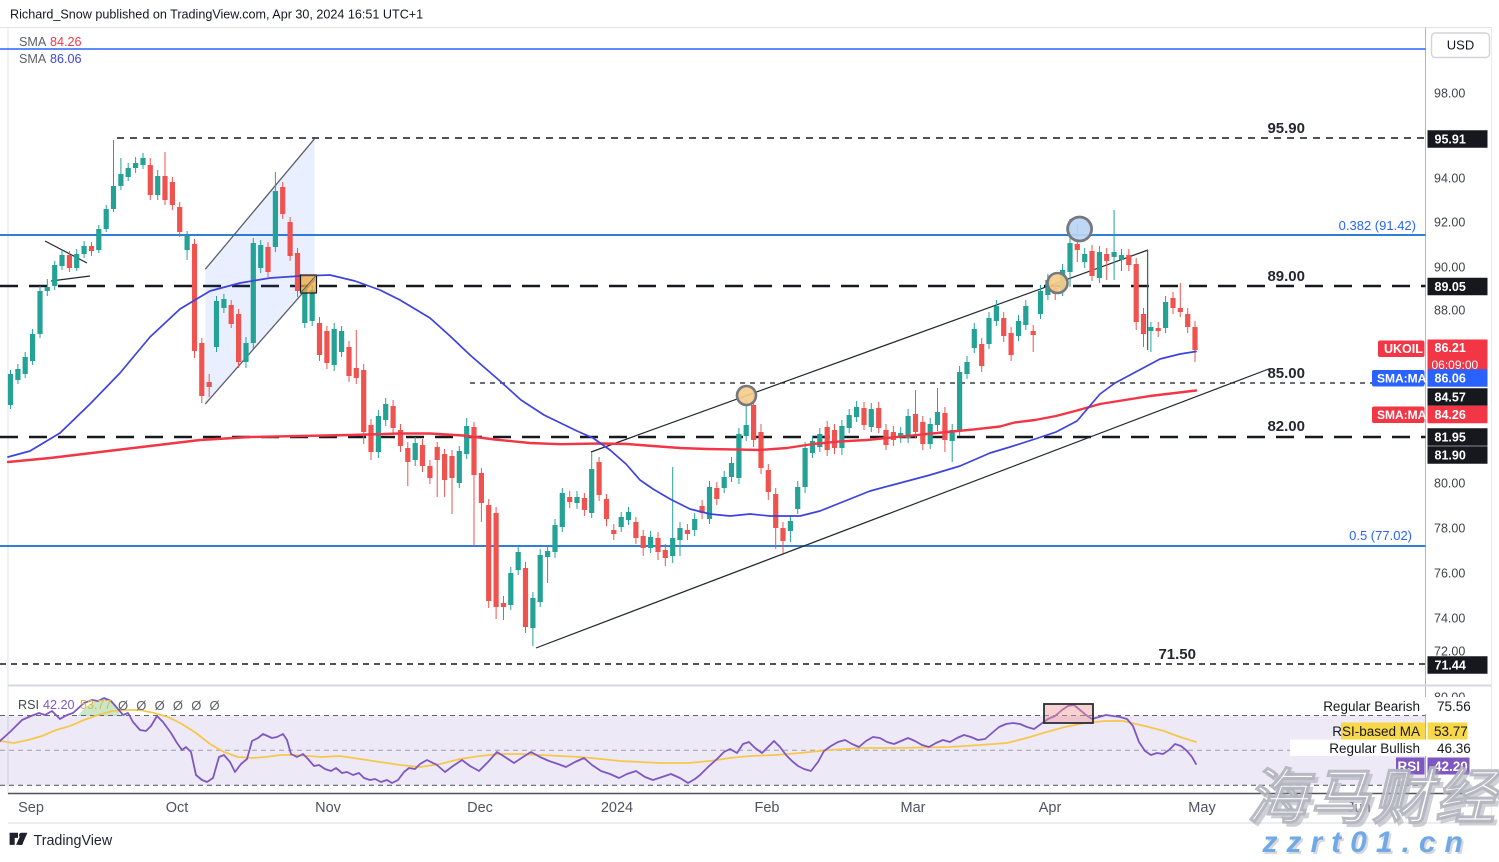  I want to click on svg-text: TradingView, so click(73, 841).